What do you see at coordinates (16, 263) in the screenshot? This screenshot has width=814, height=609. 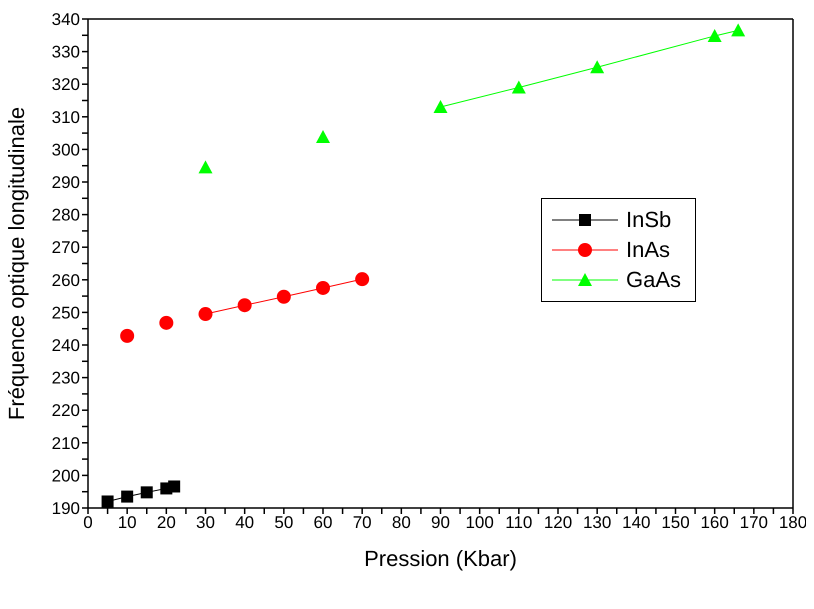 I see `y-axis-title: Fréquence optique longitudinale` at bounding box center [16, 263].